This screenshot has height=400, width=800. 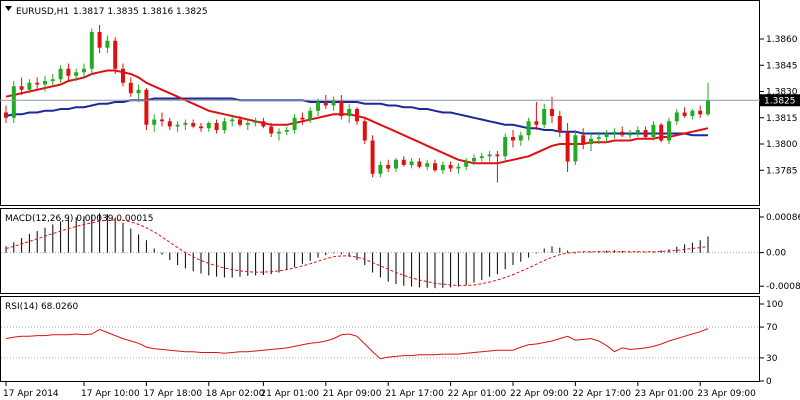 What do you see at coordinates (110, 394) in the screenshot?
I see `time-tick-label: 17 Apr 10:00` at bounding box center [110, 394].